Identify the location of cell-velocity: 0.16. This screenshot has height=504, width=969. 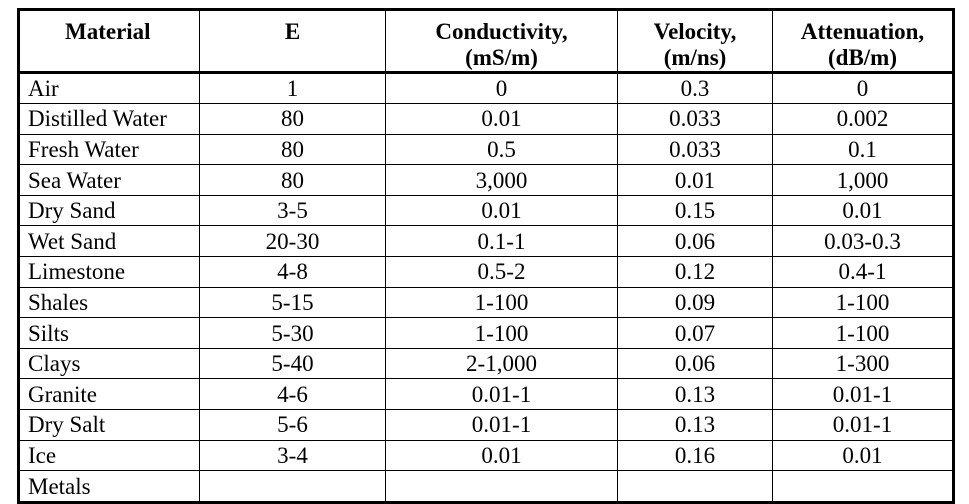
(695, 455).